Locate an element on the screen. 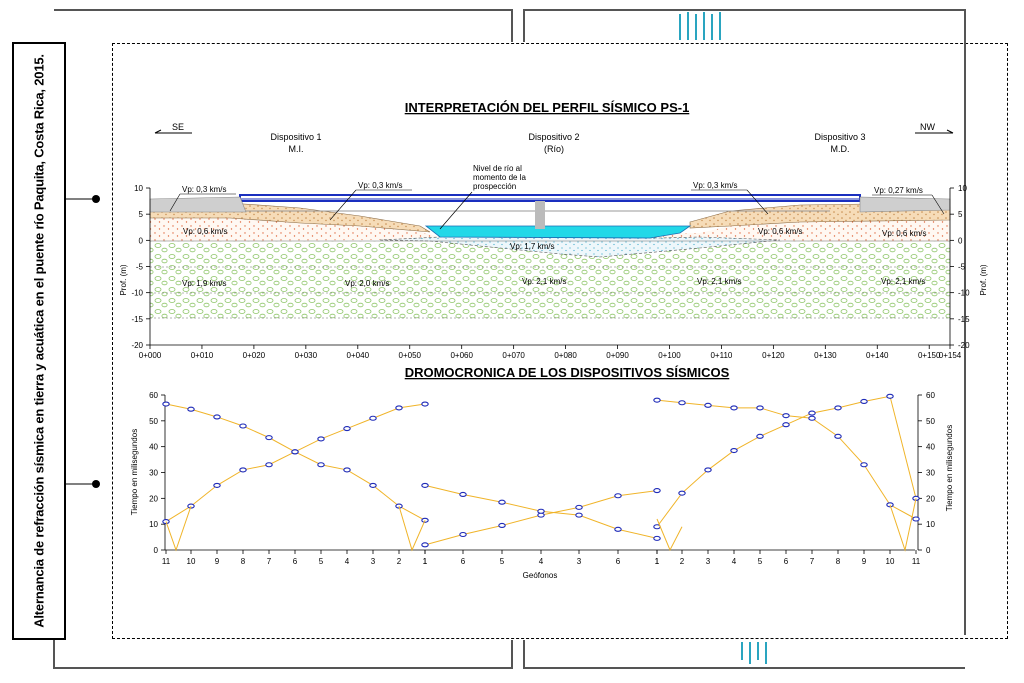 Image resolution: width=1024 pixels, height=683 pixels. vp-label: Vp: 1,7 km/s is located at coordinates (532, 246).